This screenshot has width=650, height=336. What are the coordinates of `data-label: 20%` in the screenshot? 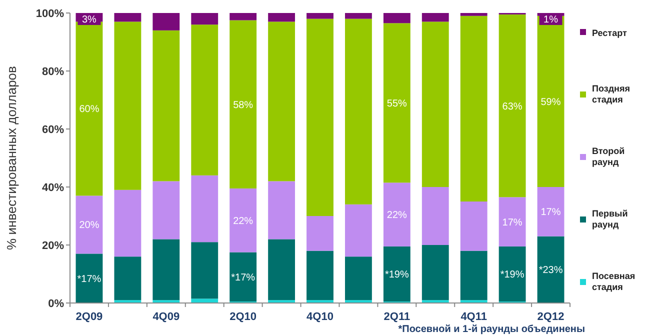 It's located at (89, 226).